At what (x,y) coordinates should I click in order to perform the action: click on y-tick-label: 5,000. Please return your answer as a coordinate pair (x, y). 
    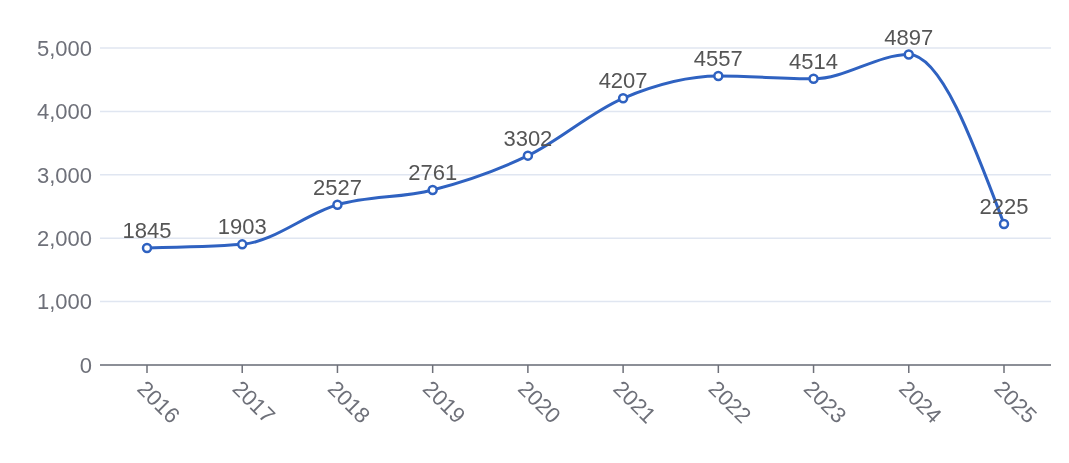
    Looking at the image, I should click on (64, 48).